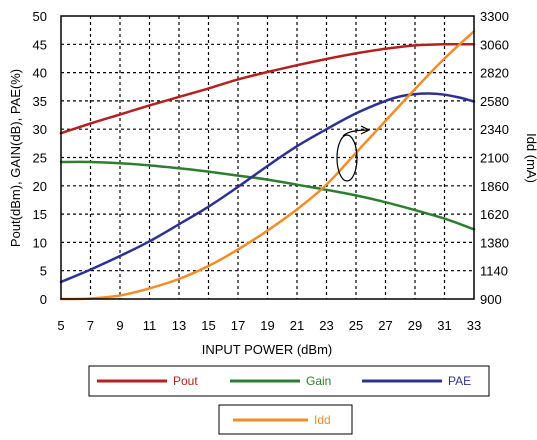 Image resolution: width=537 pixels, height=440 pixels. I want to click on y-tick-label: 50, so click(40, 16).